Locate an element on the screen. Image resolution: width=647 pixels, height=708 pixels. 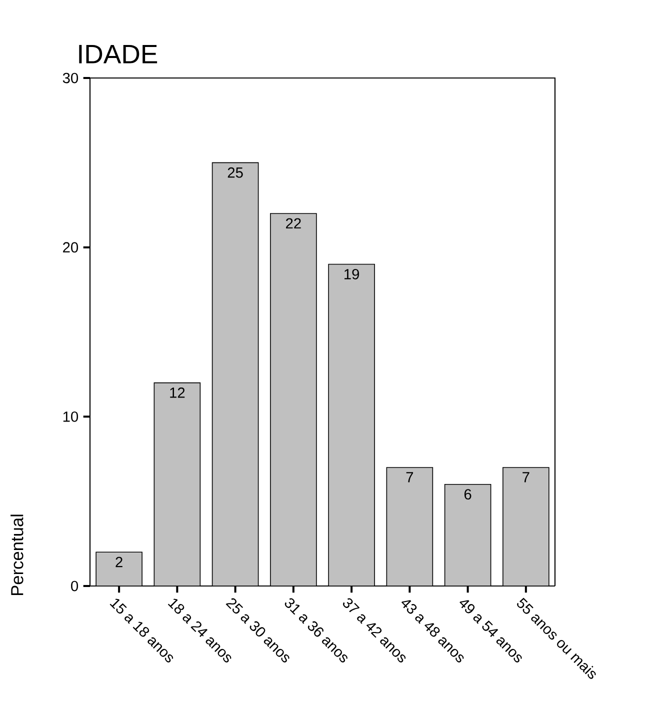
data-label: 2 is located at coordinates (119, 562).